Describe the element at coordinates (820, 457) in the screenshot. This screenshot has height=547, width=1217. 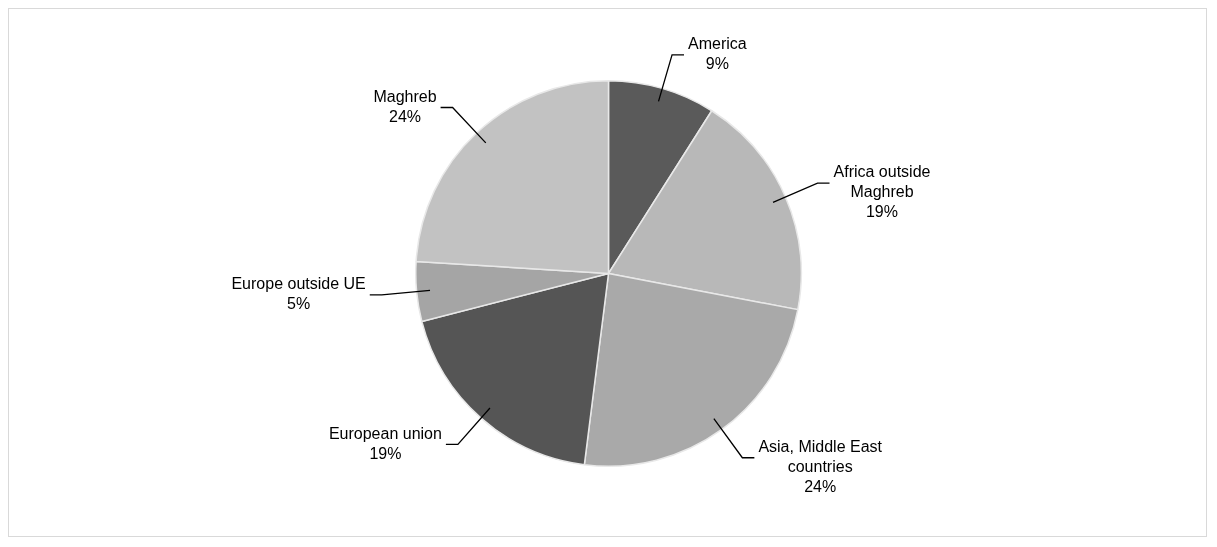
I see `slice-label: Asia, Middle East countries` at that location.